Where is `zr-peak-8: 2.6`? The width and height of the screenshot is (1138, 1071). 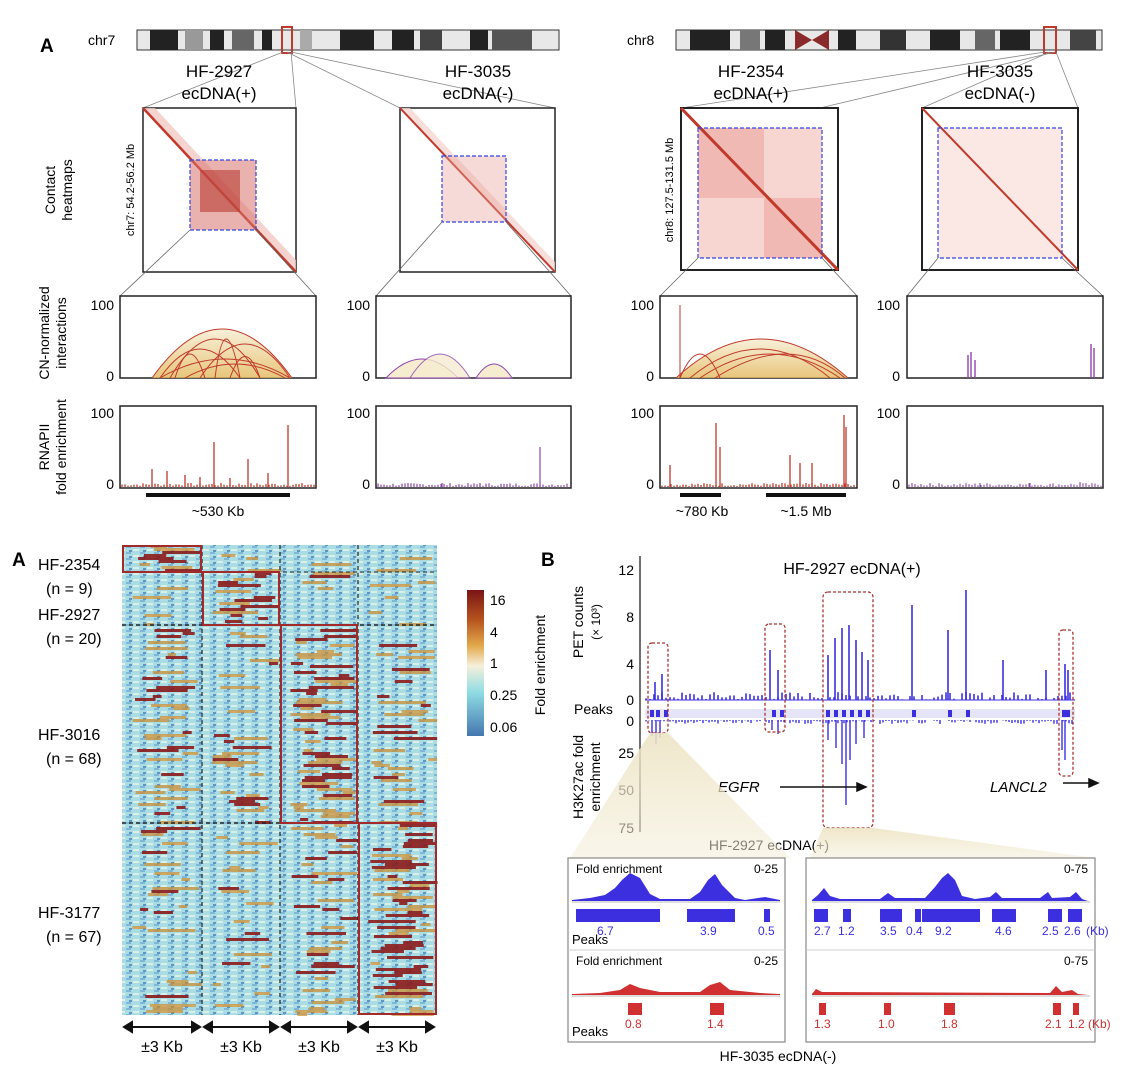 zr-peak-8: 2.6 is located at coordinates (1072, 931).